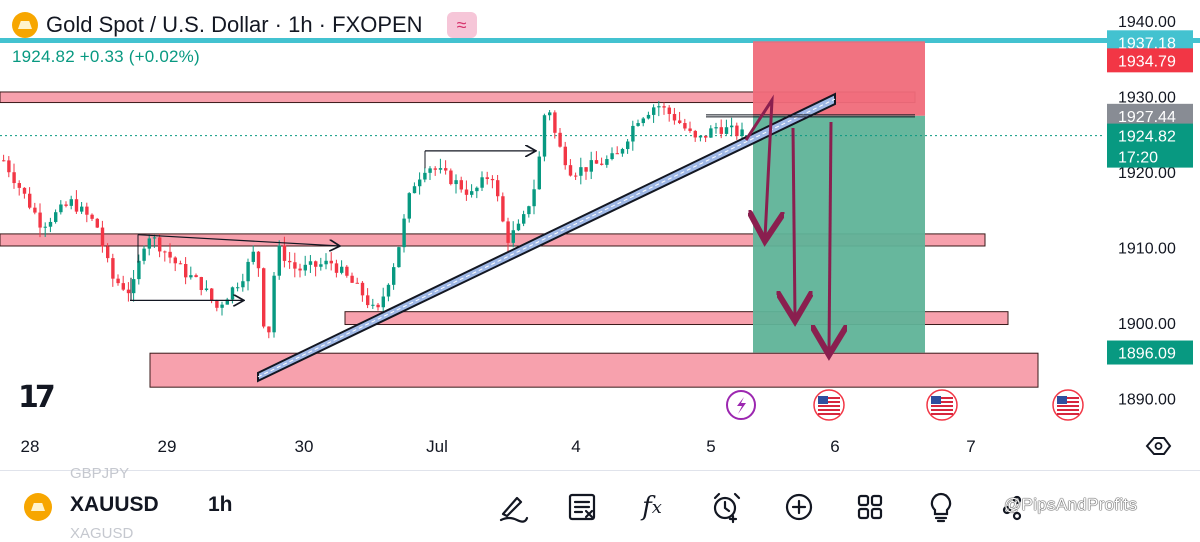  I want to click on price-badge-label: 1927.44, so click(1147, 117).